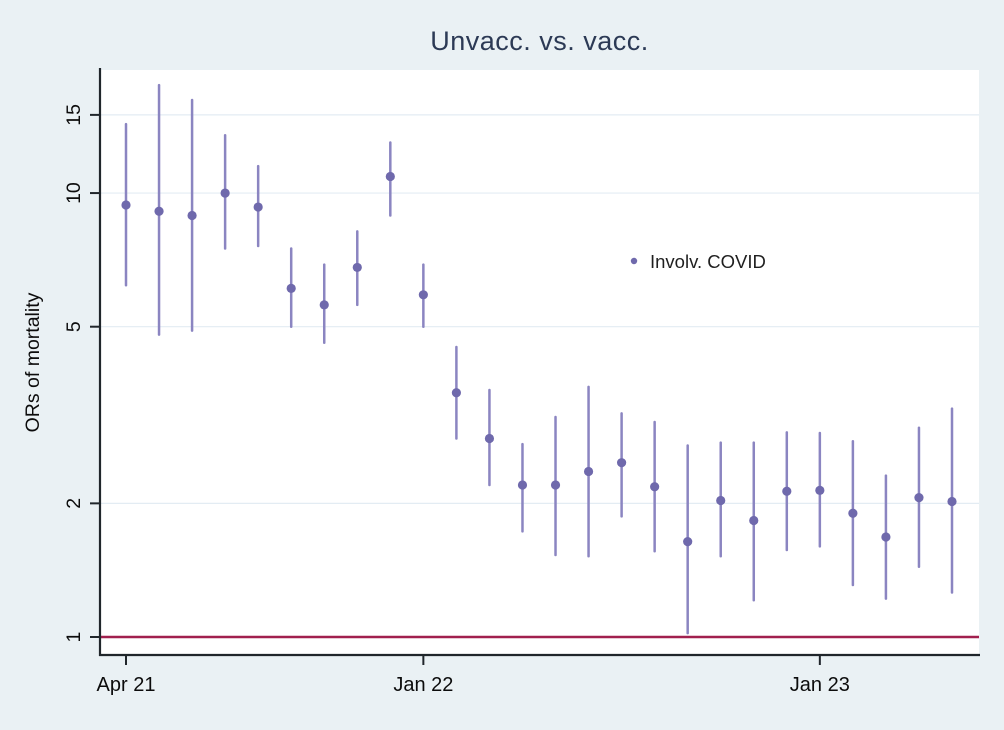 Image resolution: width=1004 pixels, height=730 pixels. Describe the element at coordinates (74, 637) in the screenshot. I see `y-tick-label: 1` at that location.